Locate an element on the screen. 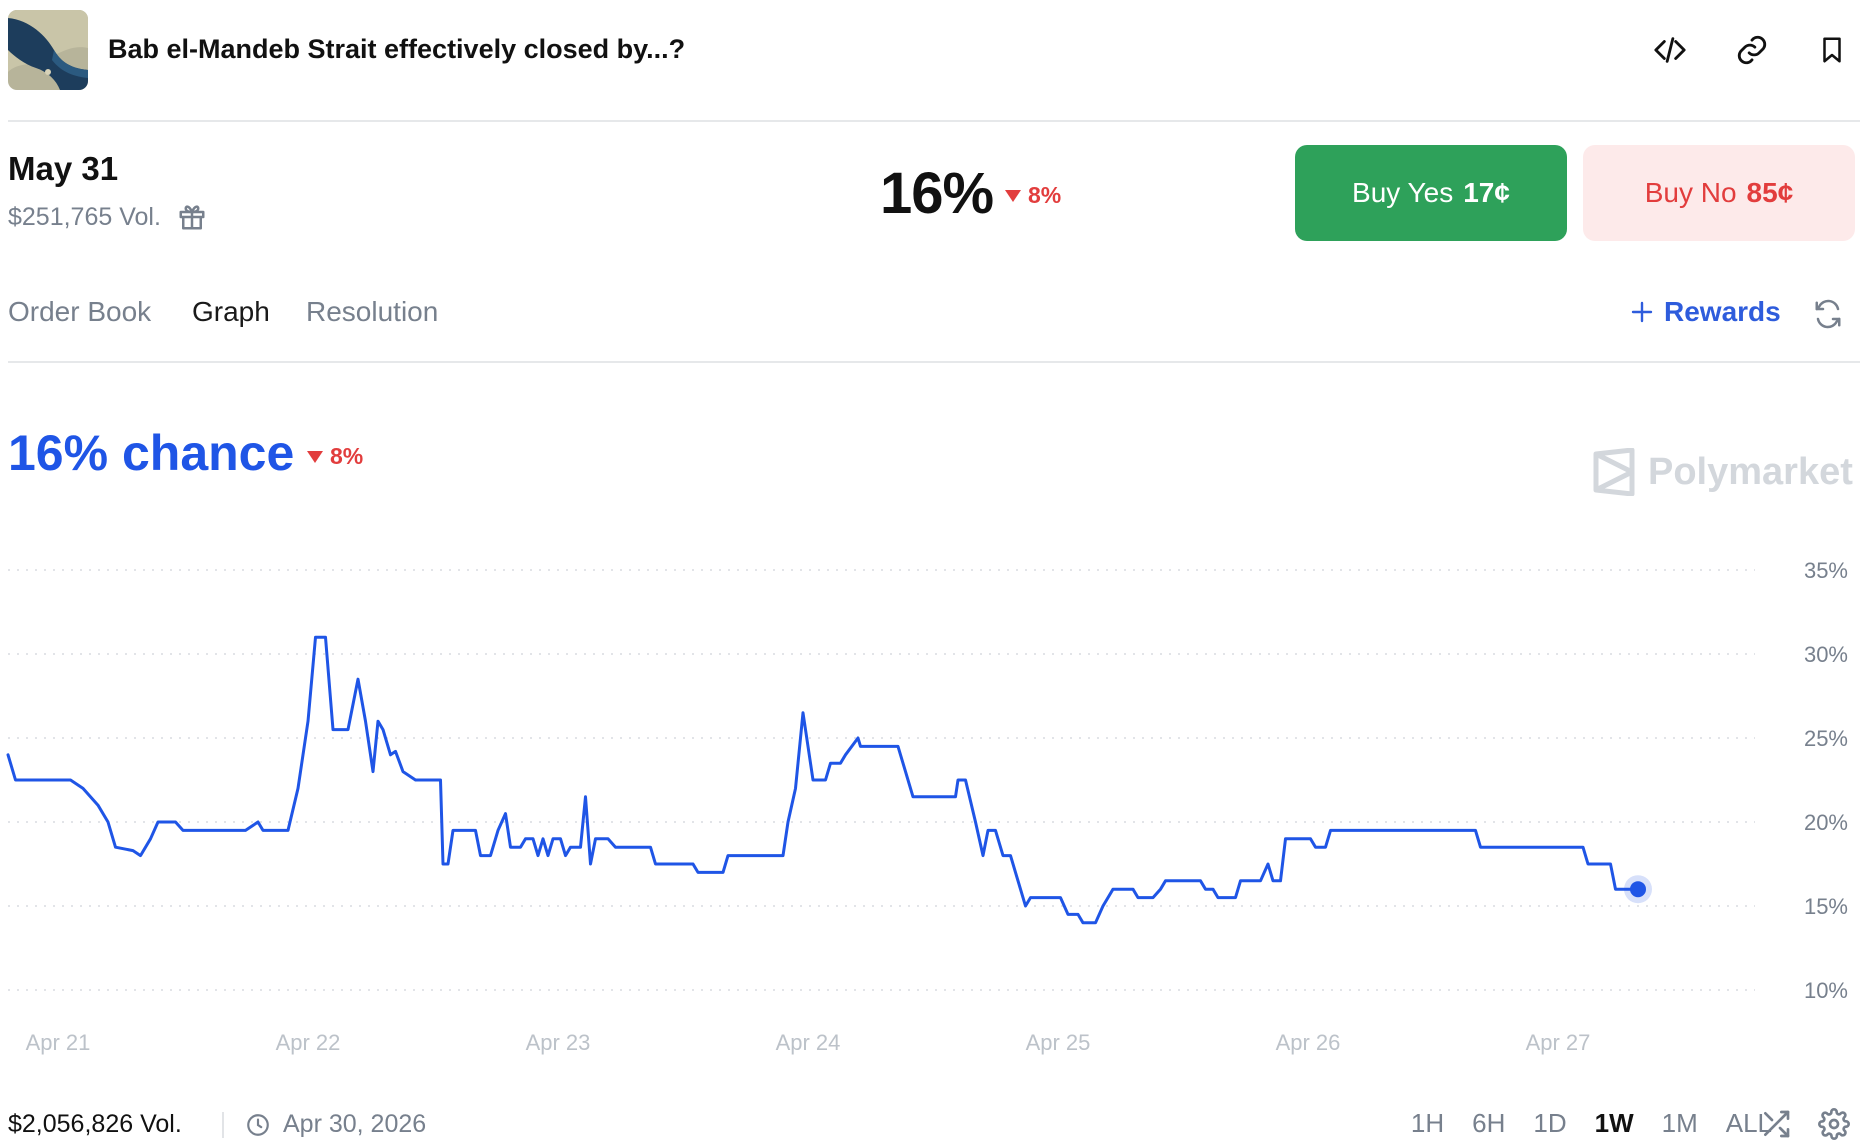 Image resolution: width=1860 pixels, height=1148 pixels. y-tick-label: 25% is located at coordinates (1826, 738).